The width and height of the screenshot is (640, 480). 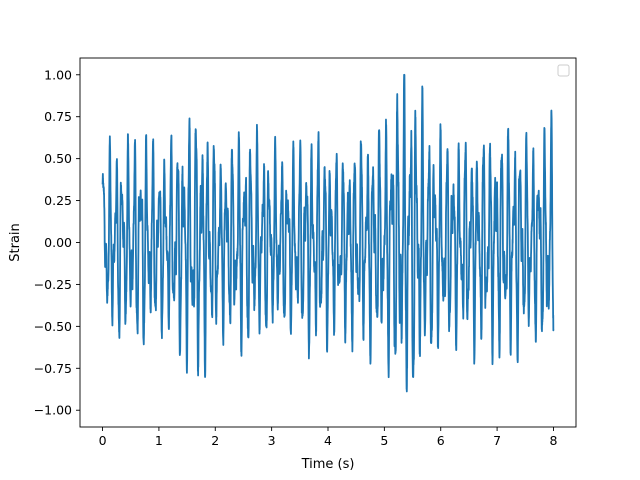 I want to click on x-tick-label: 7, so click(x=497, y=440).